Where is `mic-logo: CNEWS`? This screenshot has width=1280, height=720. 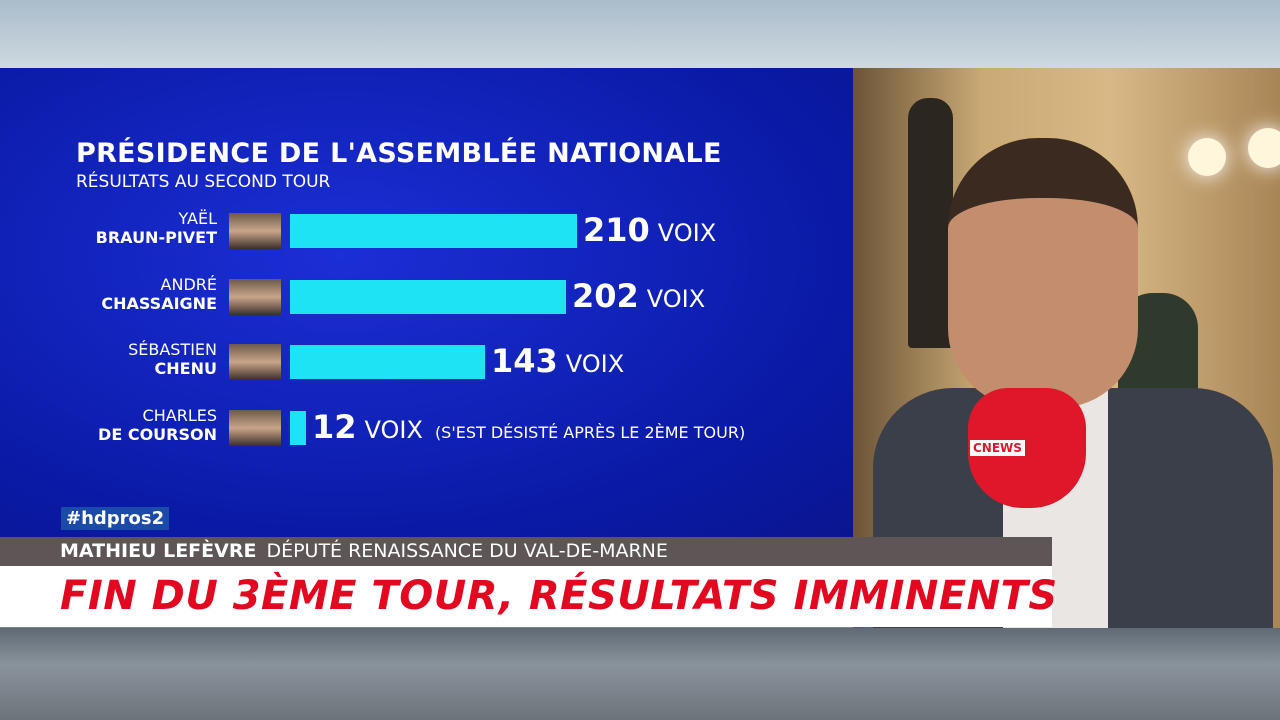 mic-logo: CNEWS is located at coordinates (997, 448).